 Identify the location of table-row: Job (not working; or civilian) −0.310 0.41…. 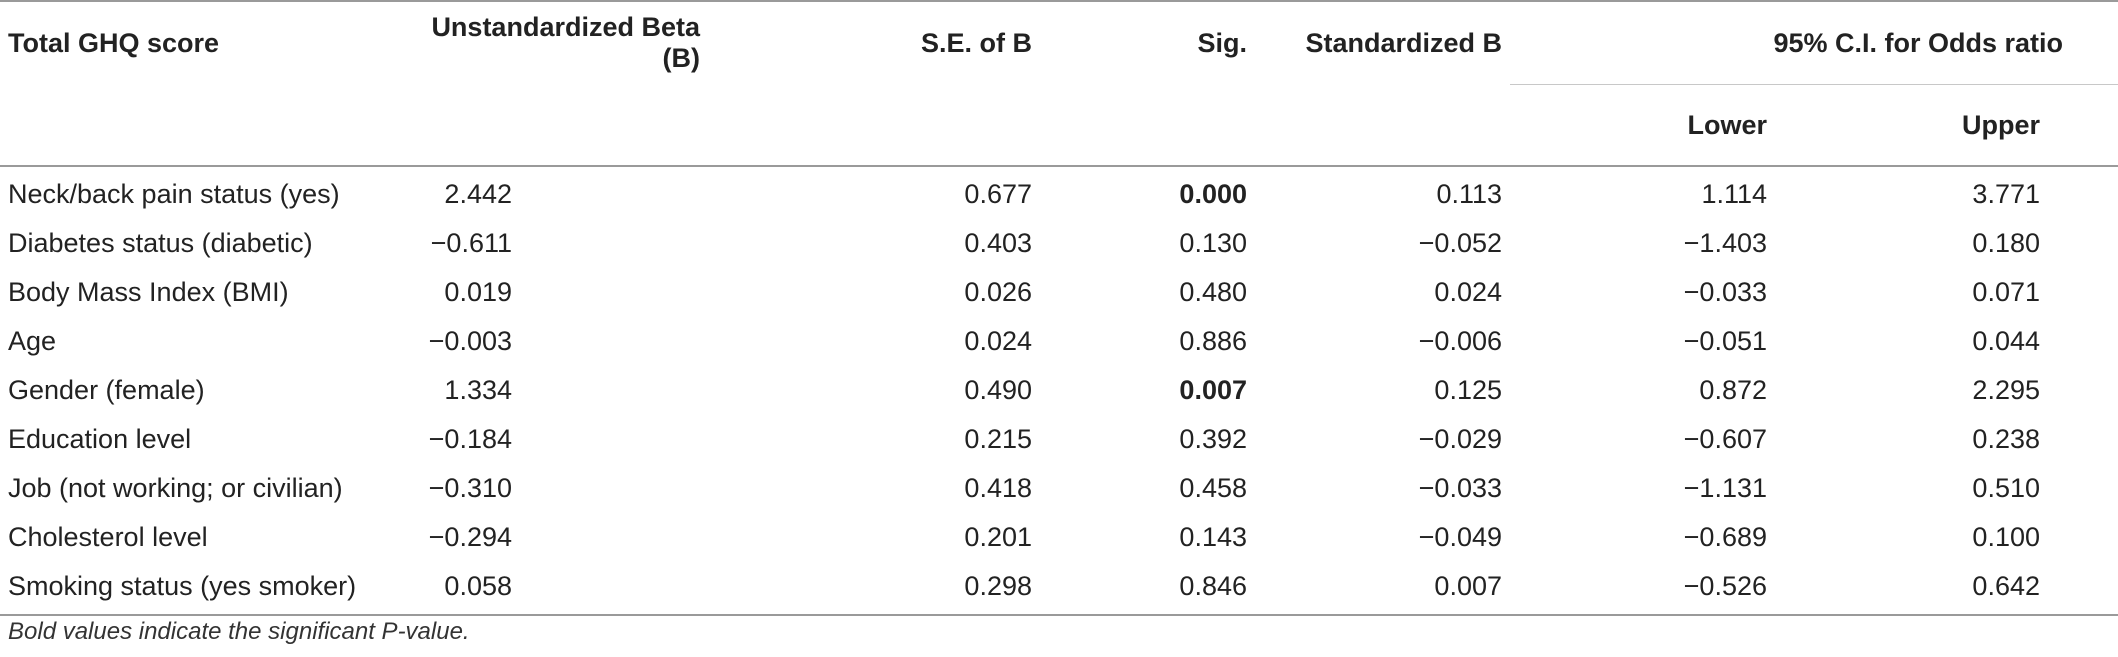
(1059, 488).